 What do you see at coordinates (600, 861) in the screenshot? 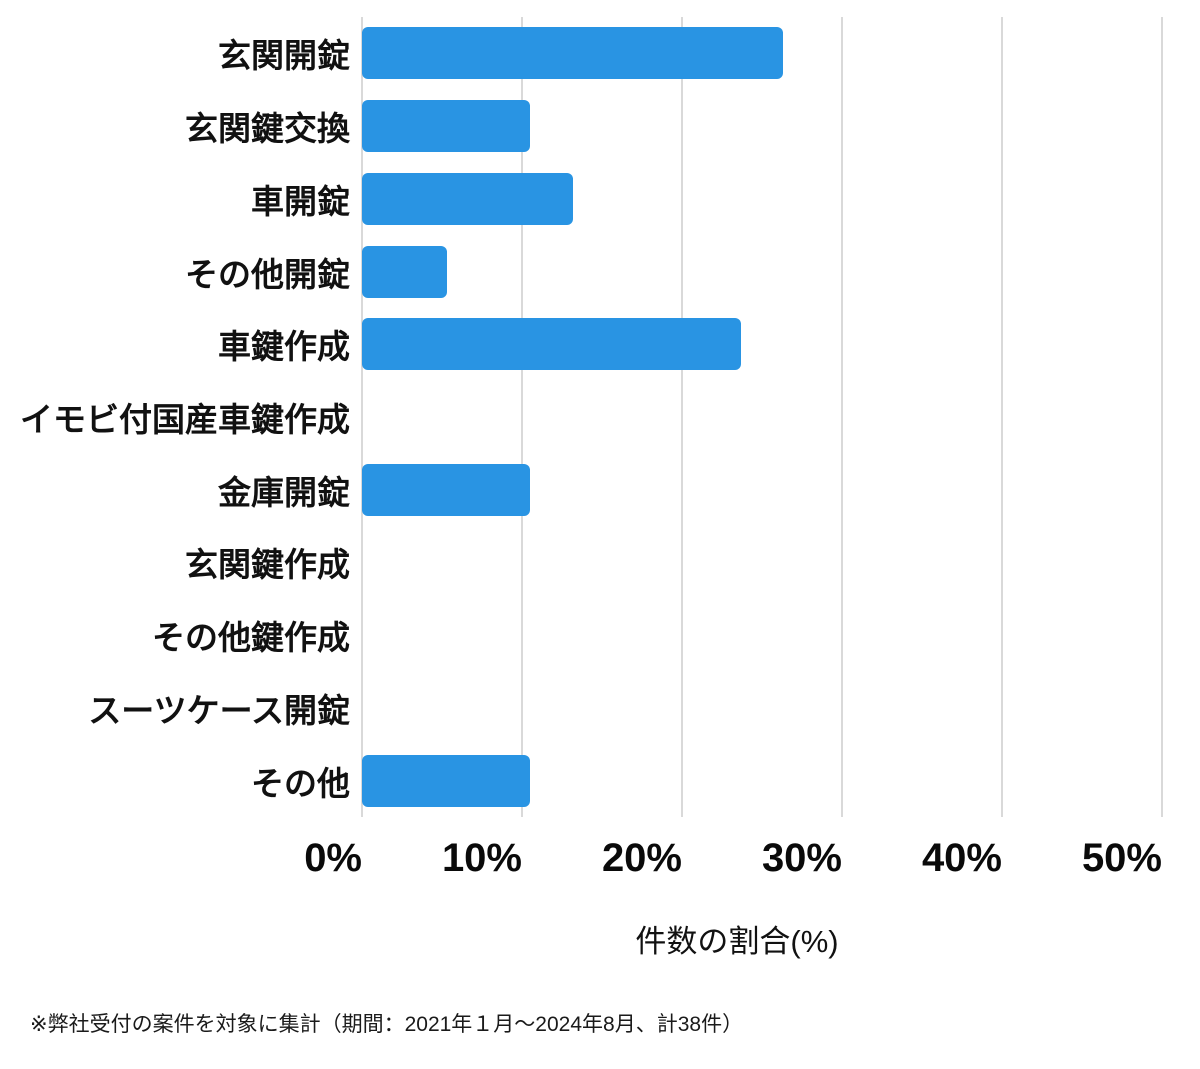
I see `x-axis-ticks: 0% 10% 20% 30% 40% 50%` at bounding box center [600, 861].